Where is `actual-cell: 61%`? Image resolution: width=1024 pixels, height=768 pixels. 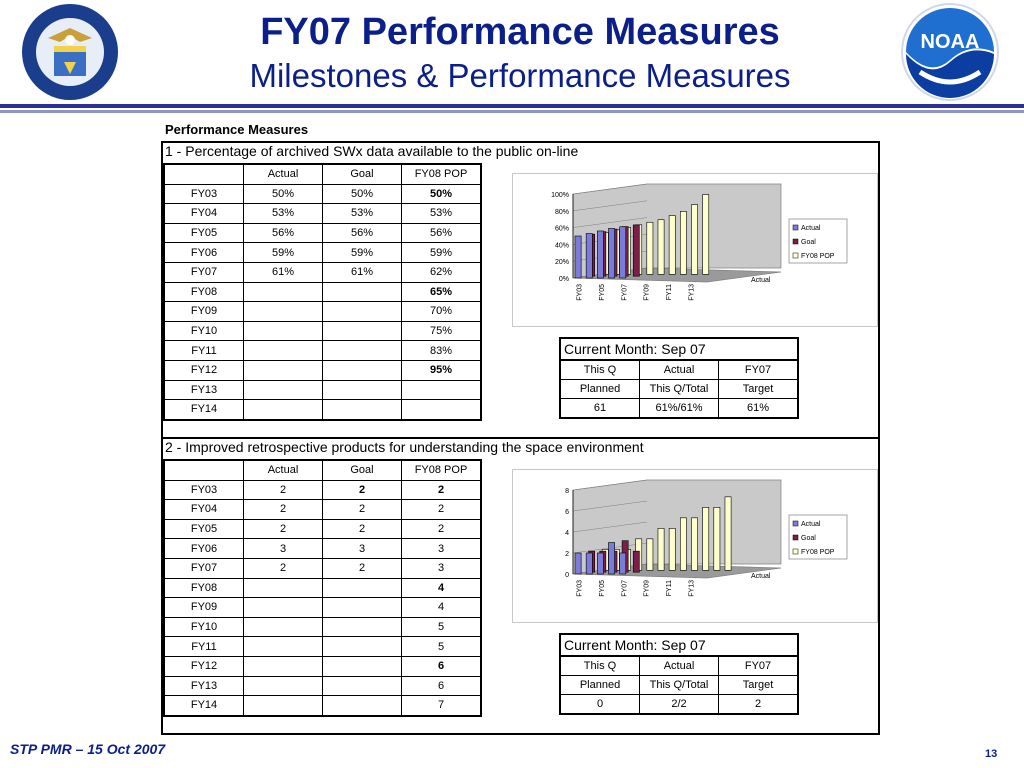 actual-cell: 61% is located at coordinates (283, 272).